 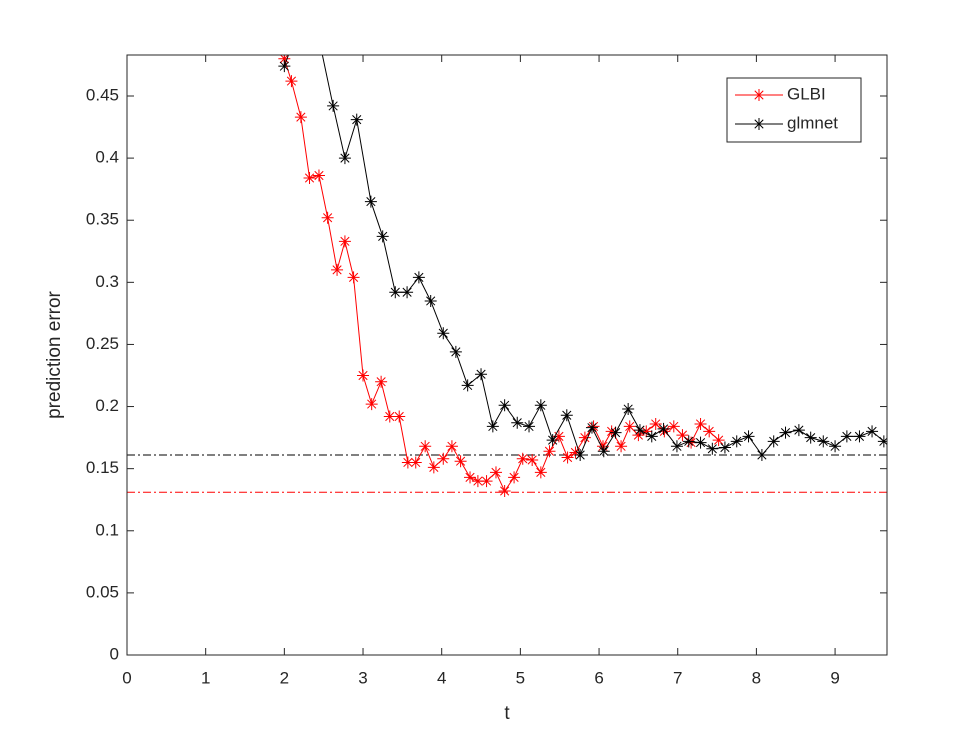 What do you see at coordinates (806, 93) in the screenshot?
I see `legend-label: GLBI` at bounding box center [806, 93].